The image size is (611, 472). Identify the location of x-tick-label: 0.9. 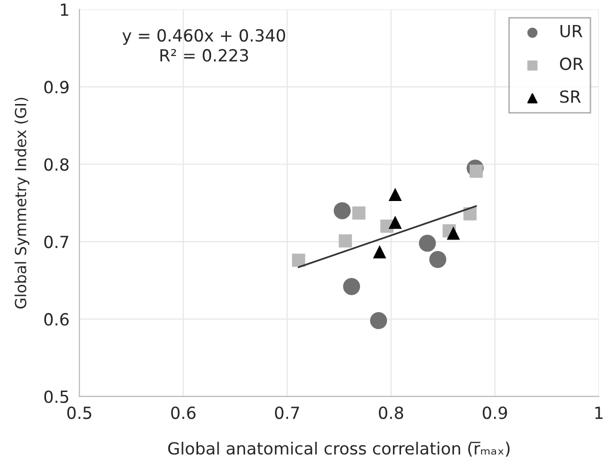
(494, 413).